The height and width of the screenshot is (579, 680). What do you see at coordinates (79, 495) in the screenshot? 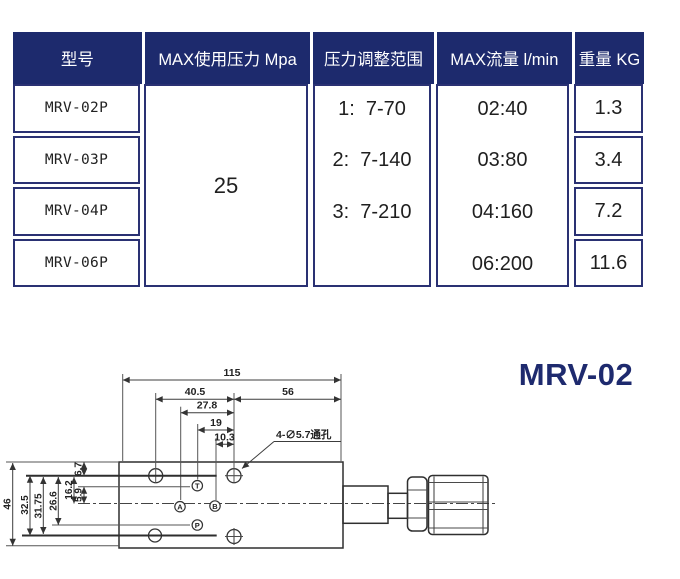
I see `dim-5-9: 5.9` at bounding box center [79, 495].